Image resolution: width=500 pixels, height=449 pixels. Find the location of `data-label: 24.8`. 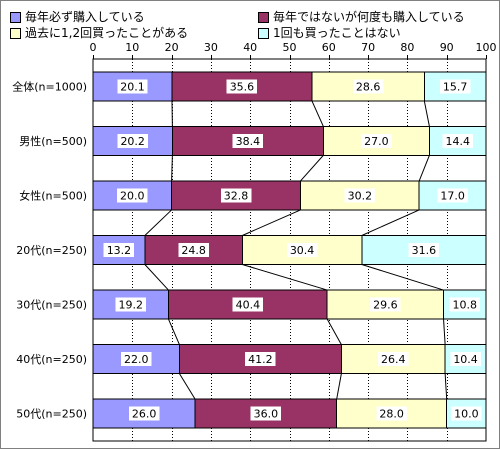

data-label: 24.8 is located at coordinates (193, 250).